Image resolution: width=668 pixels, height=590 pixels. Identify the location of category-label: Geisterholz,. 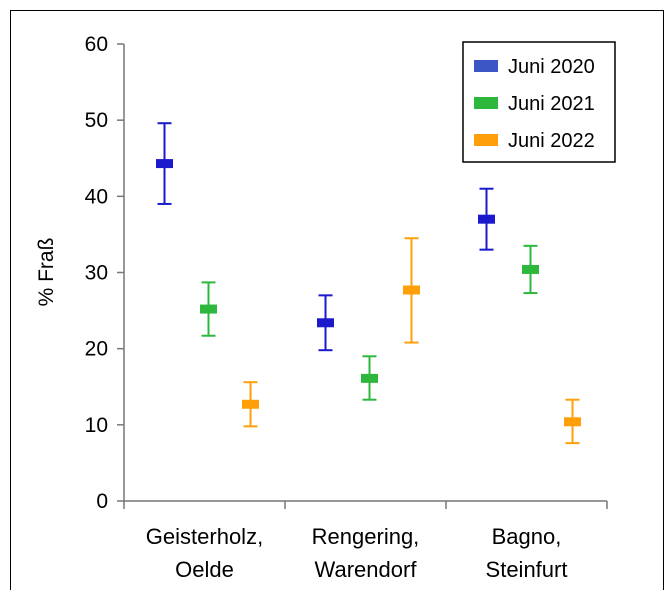
(204, 536).